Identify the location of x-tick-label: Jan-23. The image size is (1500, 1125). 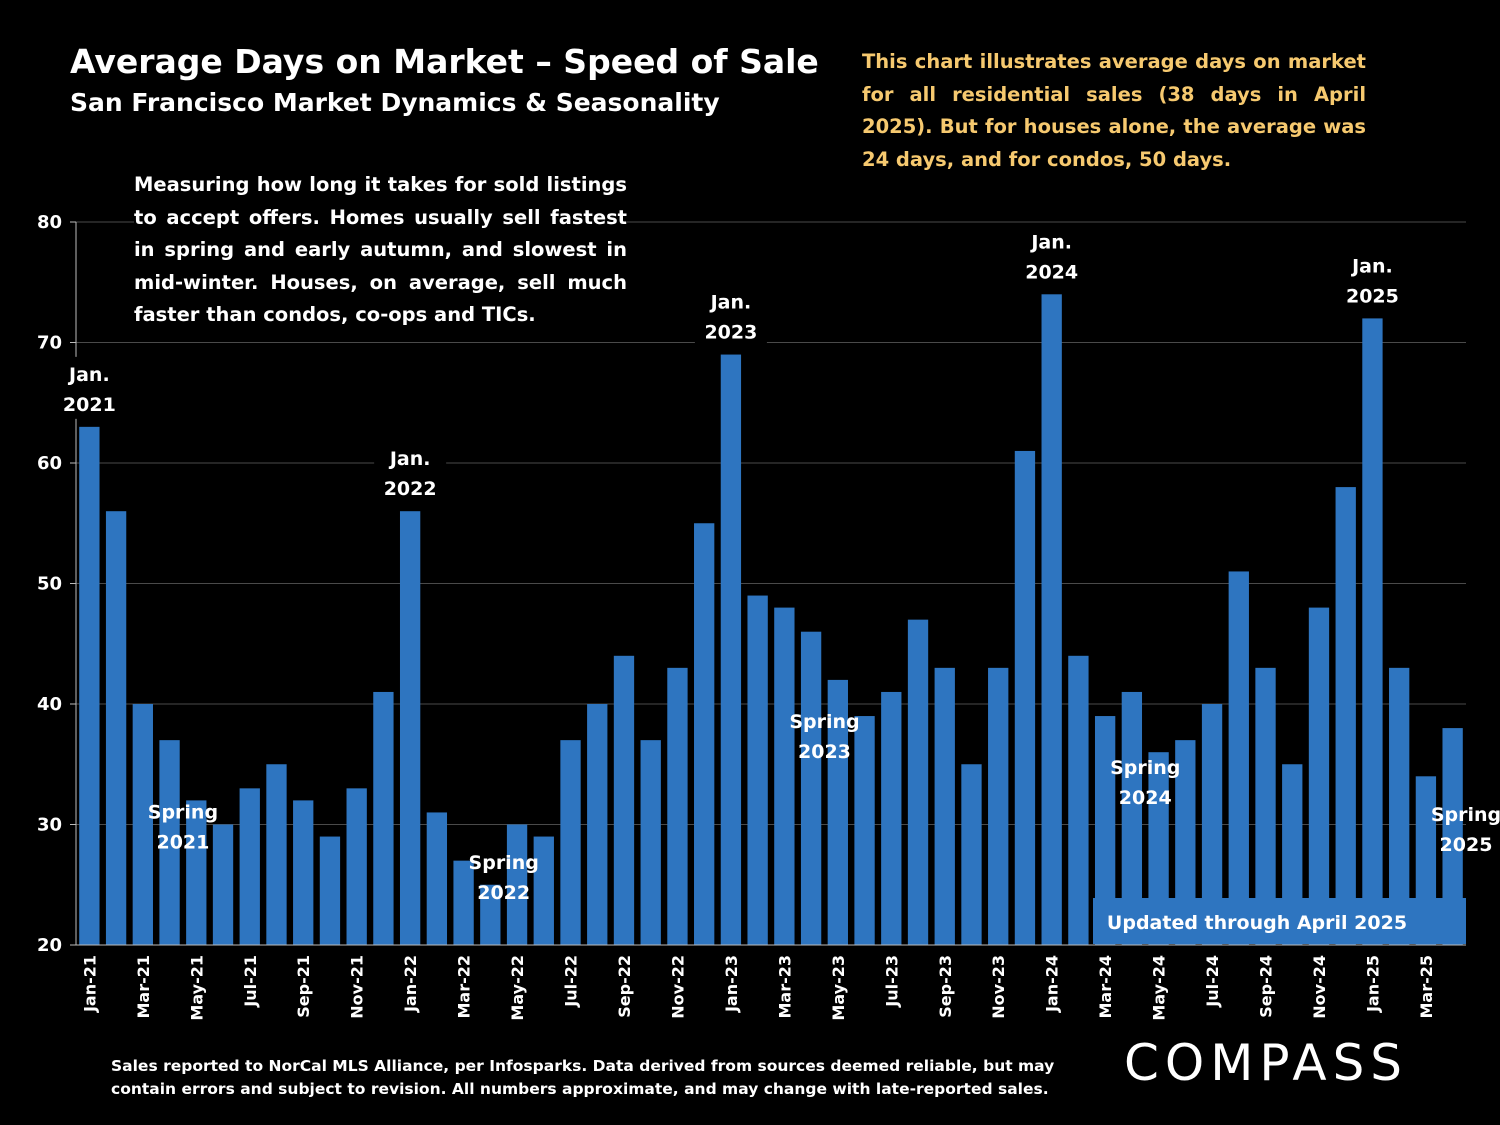
(731, 984).